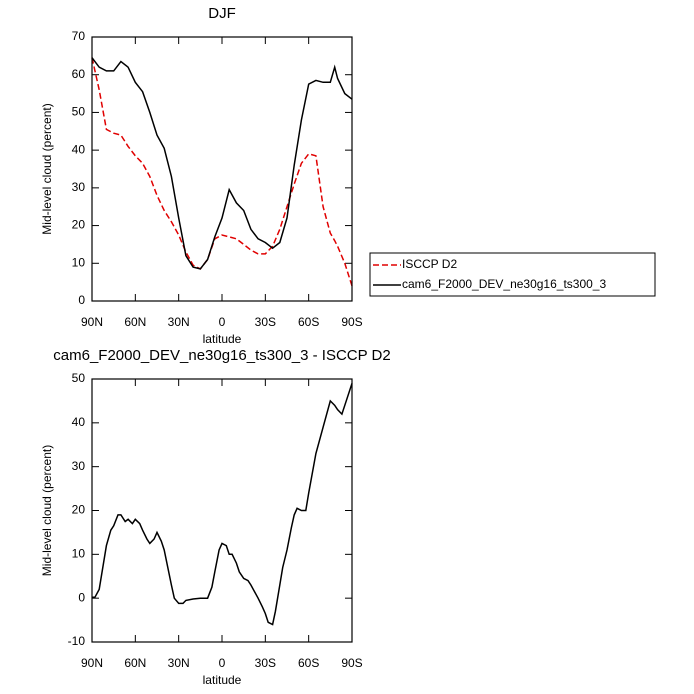  What do you see at coordinates (79, 74) in the screenshot?
I see `y-tick-label: 60` at bounding box center [79, 74].